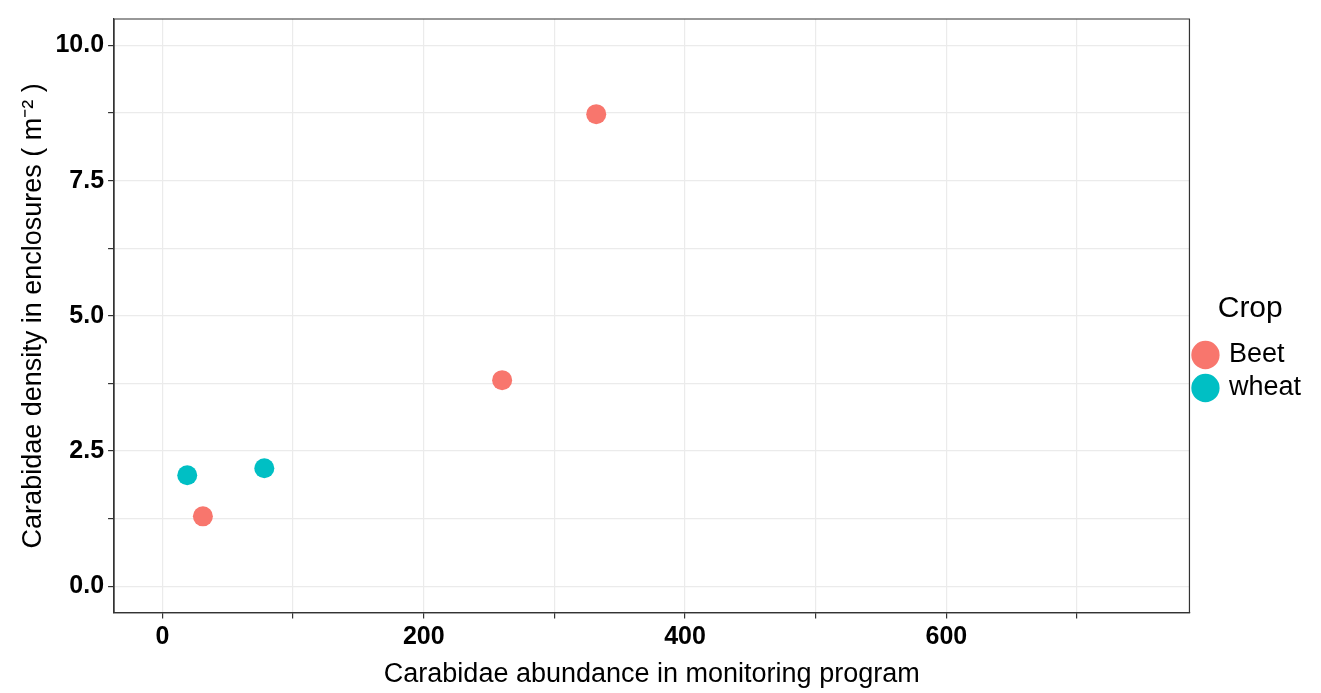 The height and width of the screenshot is (693, 1321). What do you see at coordinates (80, 43) in the screenshot?
I see `y-tick-label: 10.0` at bounding box center [80, 43].